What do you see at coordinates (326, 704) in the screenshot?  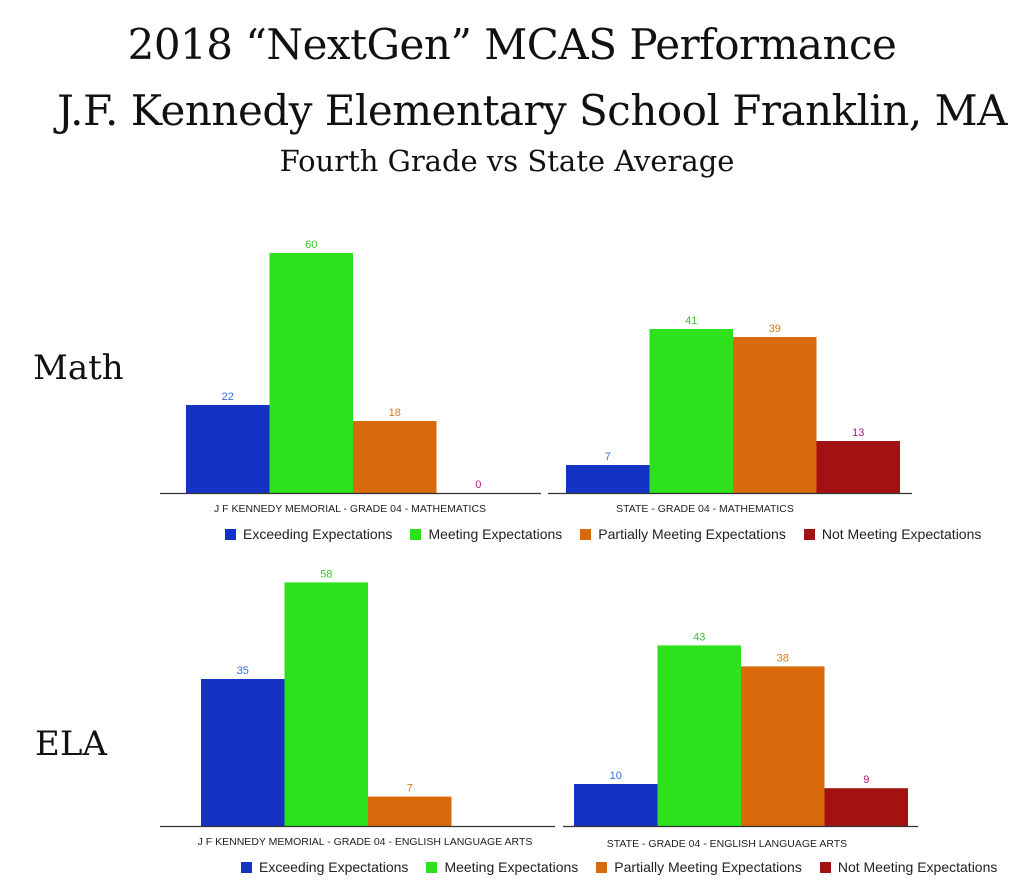 I see `bar-ela-school-meeting` at bounding box center [326, 704].